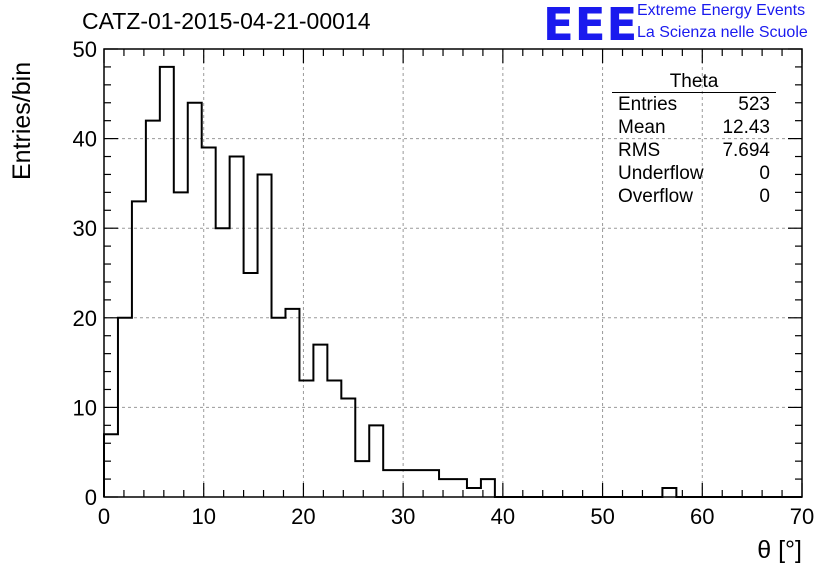  Describe the element at coordinates (655, 196) in the screenshot. I see `stats-label: Overflow` at that location.